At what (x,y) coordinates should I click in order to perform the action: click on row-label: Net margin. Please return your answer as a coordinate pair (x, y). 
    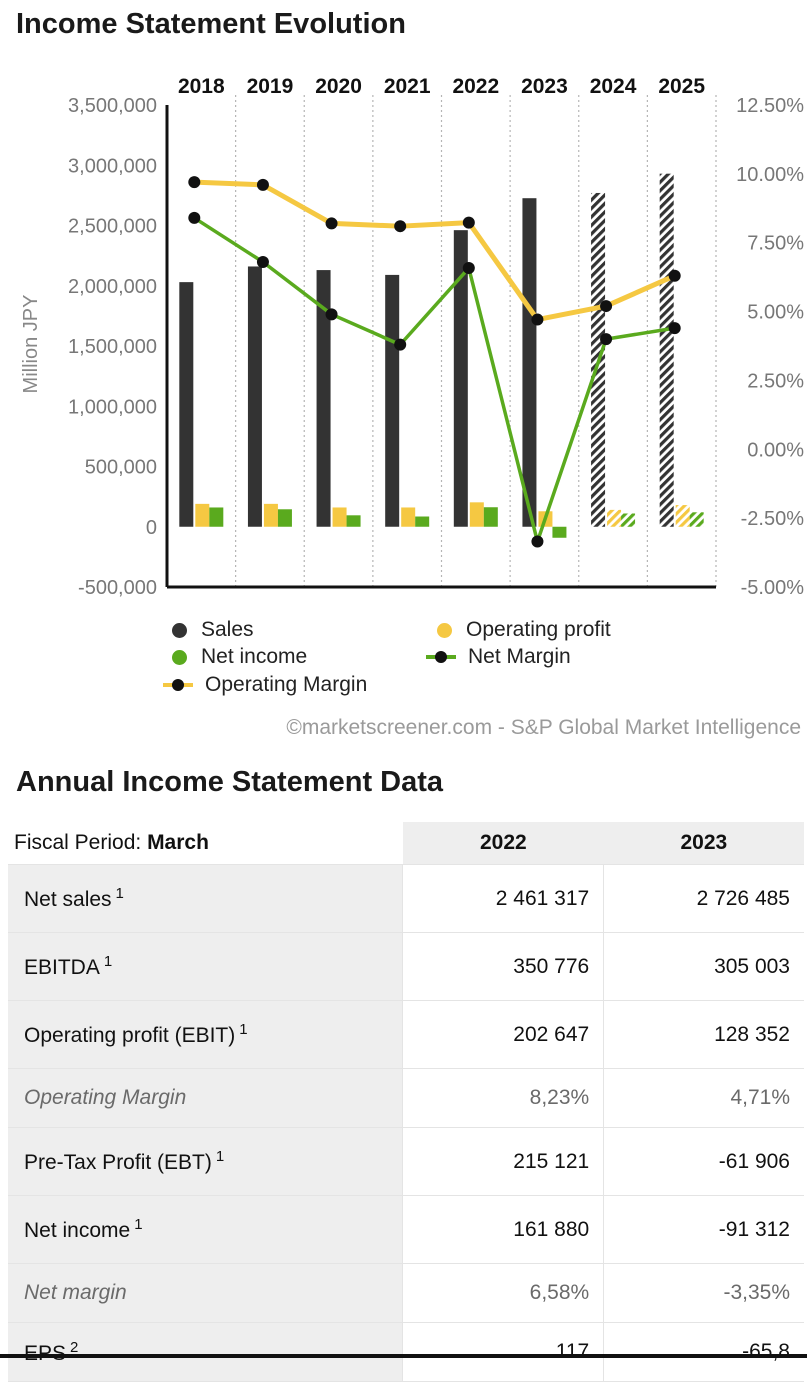
    Looking at the image, I should click on (205, 1293).